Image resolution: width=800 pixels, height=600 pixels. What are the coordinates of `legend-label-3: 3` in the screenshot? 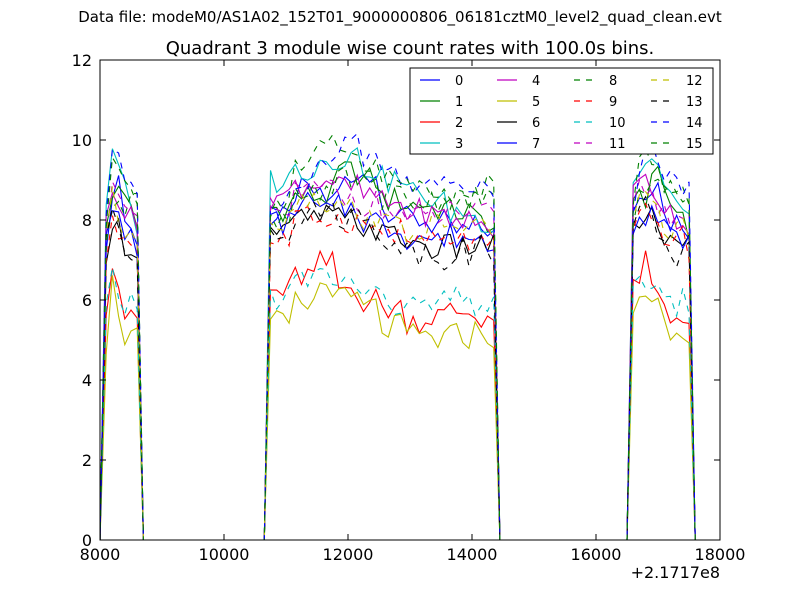 It's located at (459, 144).